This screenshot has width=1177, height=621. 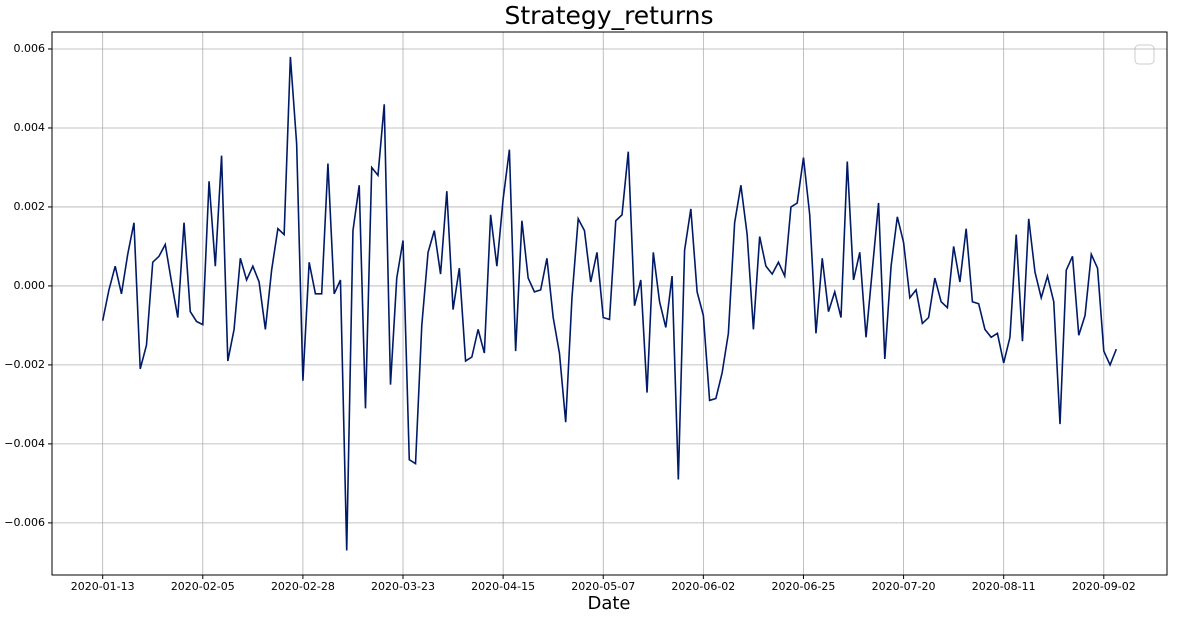 What do you see at coordinates (904, 586) in the screenshot?
I see `x-tick-label: 2020-07-20` at bounding box center [904, 586].